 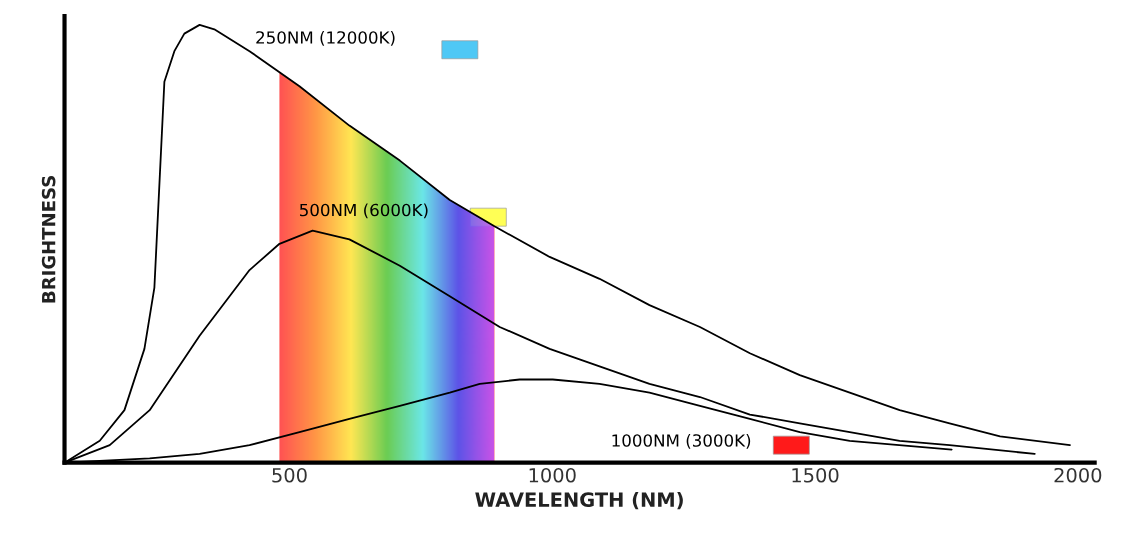 I want to click on series-label: 500NM (6000K), so click(x=363, y=211).